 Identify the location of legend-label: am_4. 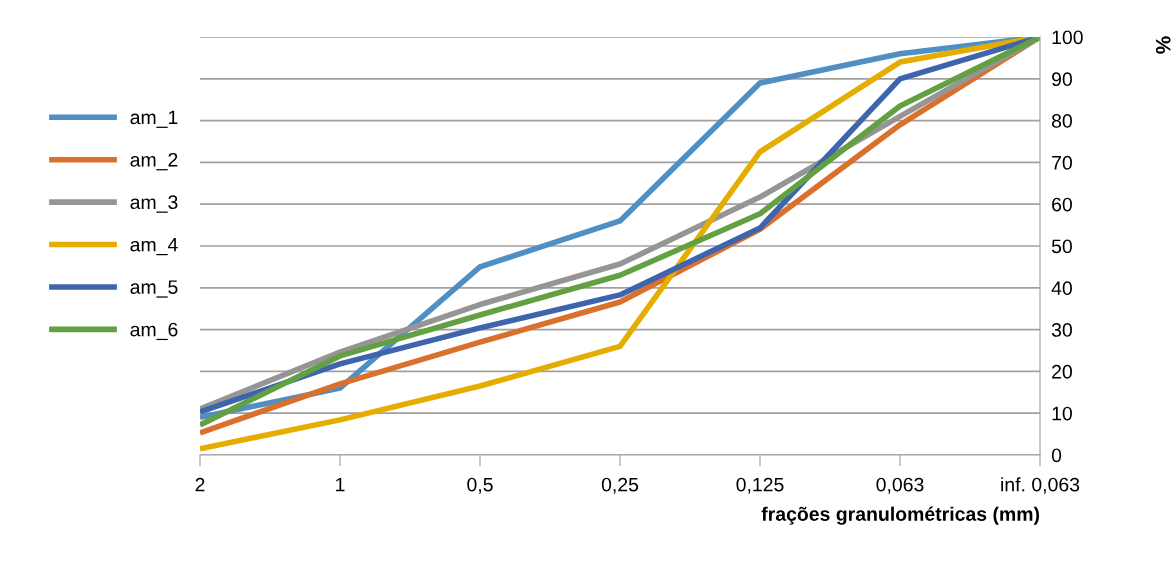
(154, 246).